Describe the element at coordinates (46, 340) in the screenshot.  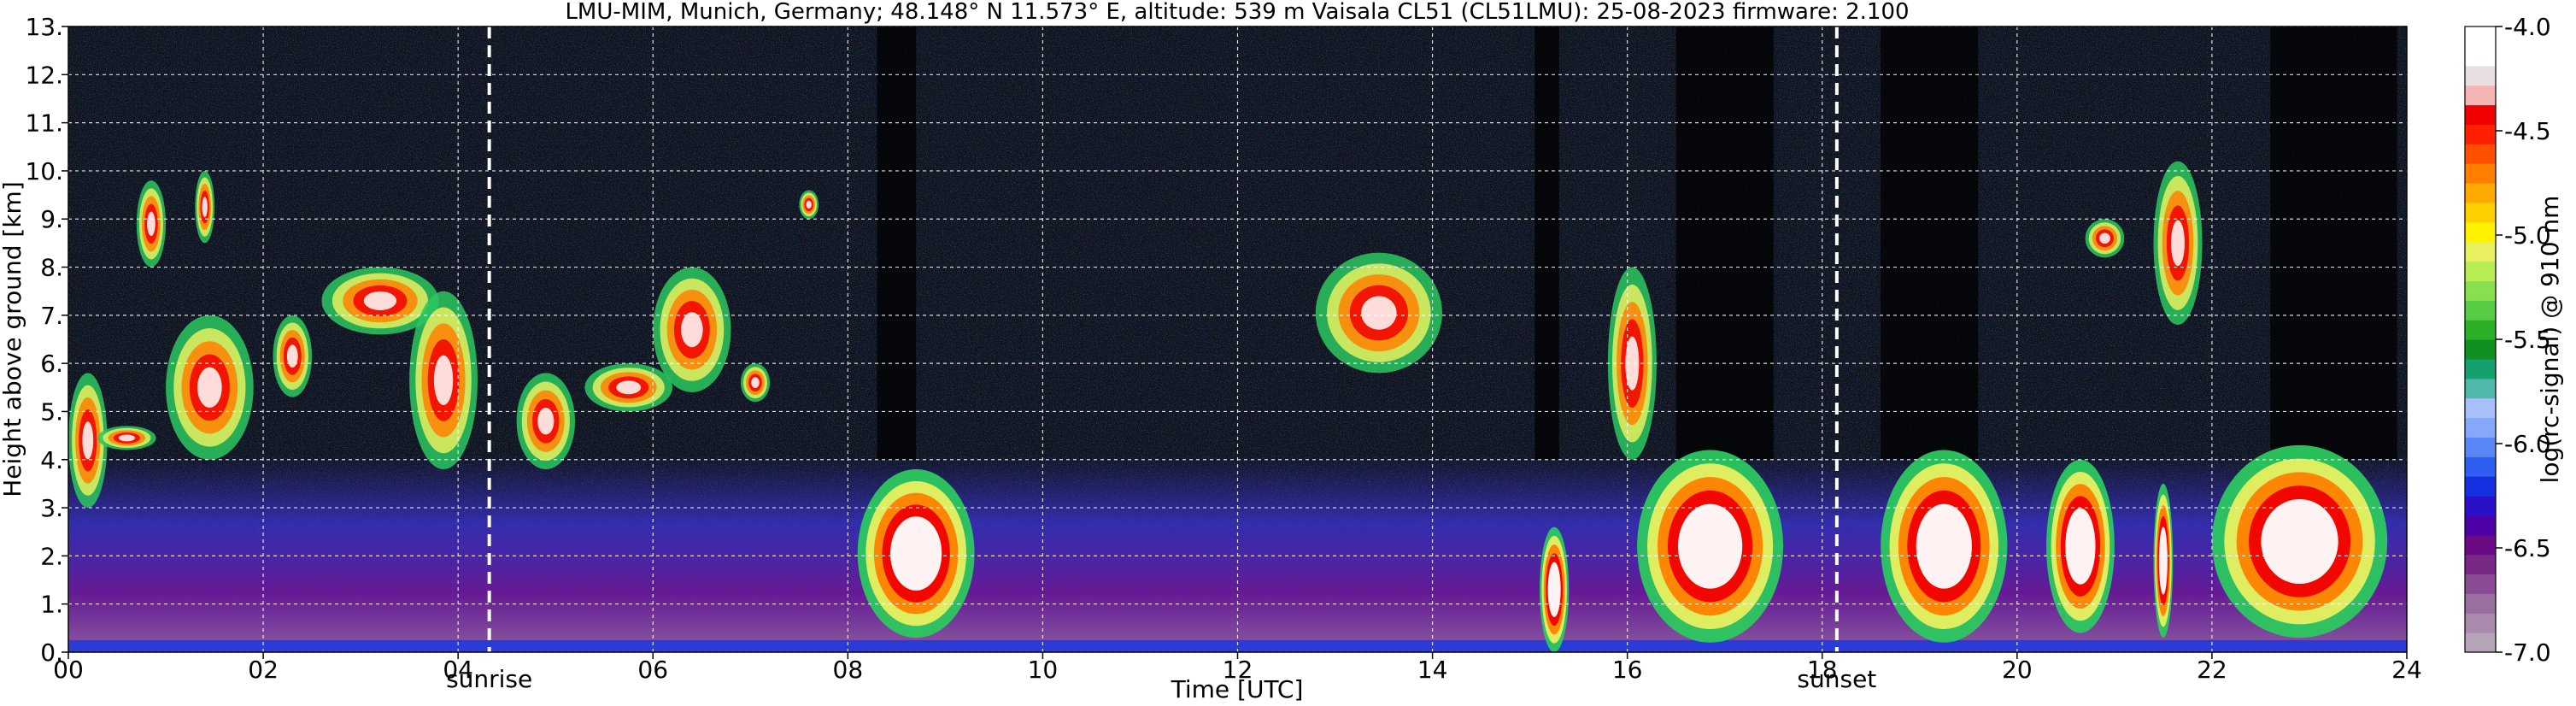
I see `y-axis-ticks: 0. 1. 2. 3. 4. 5. 6. 7. 8. 9. 10. 11. 12. 13.` at that location.